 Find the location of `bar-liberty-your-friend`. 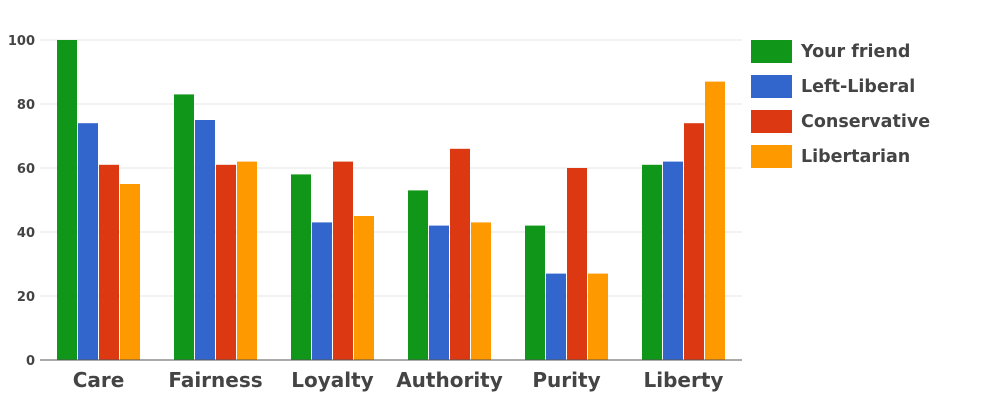

bar-liberty-your-friend is located at coordinates (652, 262).